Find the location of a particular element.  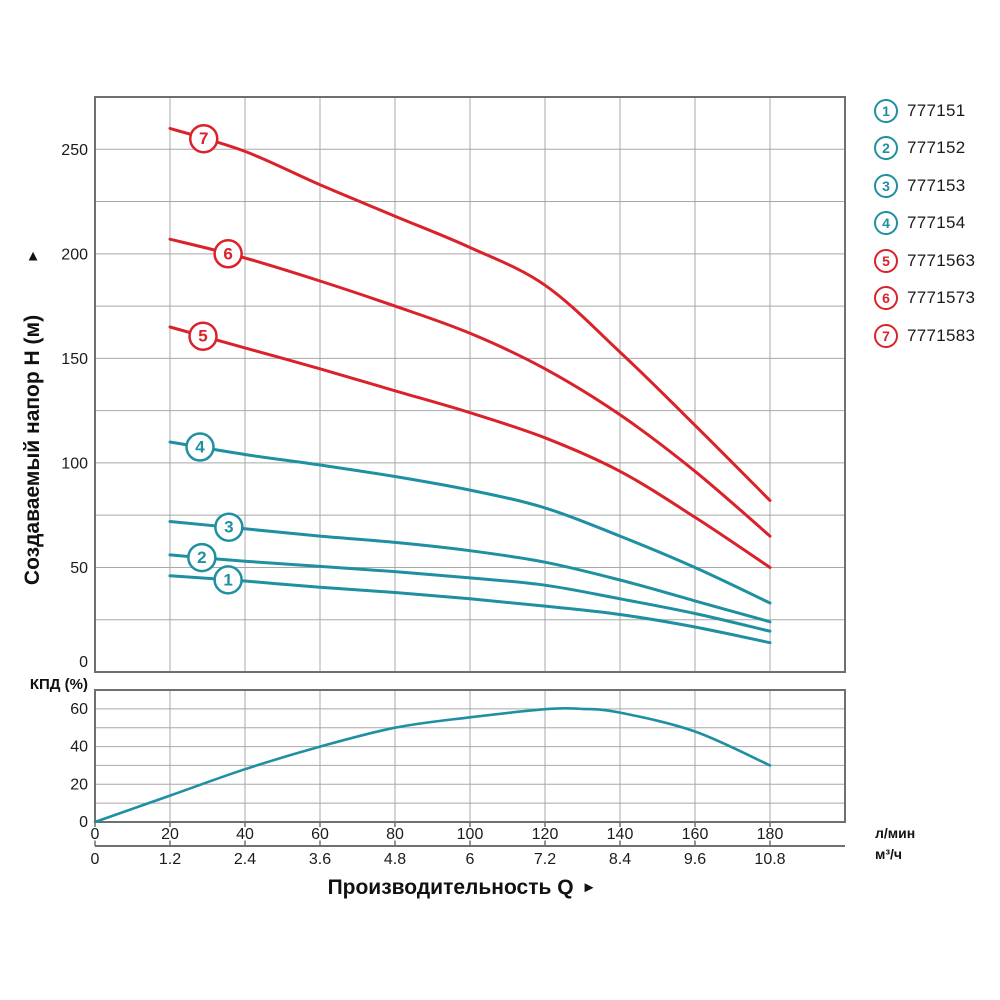

legend-part-number: 777151 is located at coordinates (936, 110).